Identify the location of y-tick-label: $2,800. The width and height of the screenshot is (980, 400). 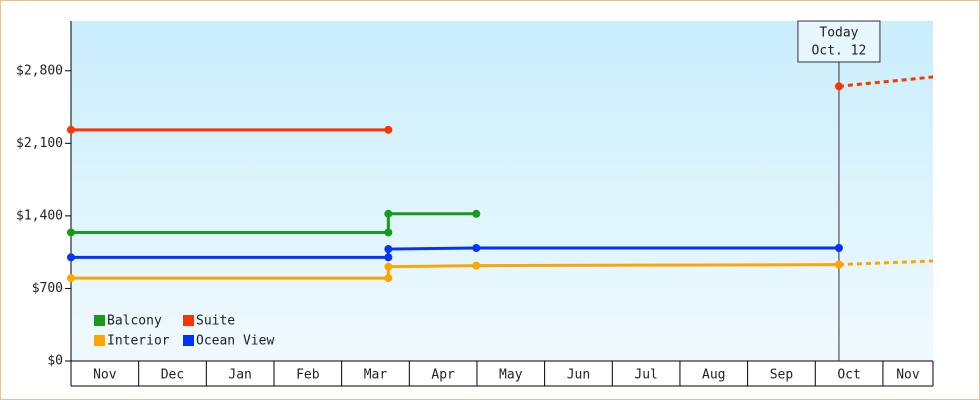
(39, 70).